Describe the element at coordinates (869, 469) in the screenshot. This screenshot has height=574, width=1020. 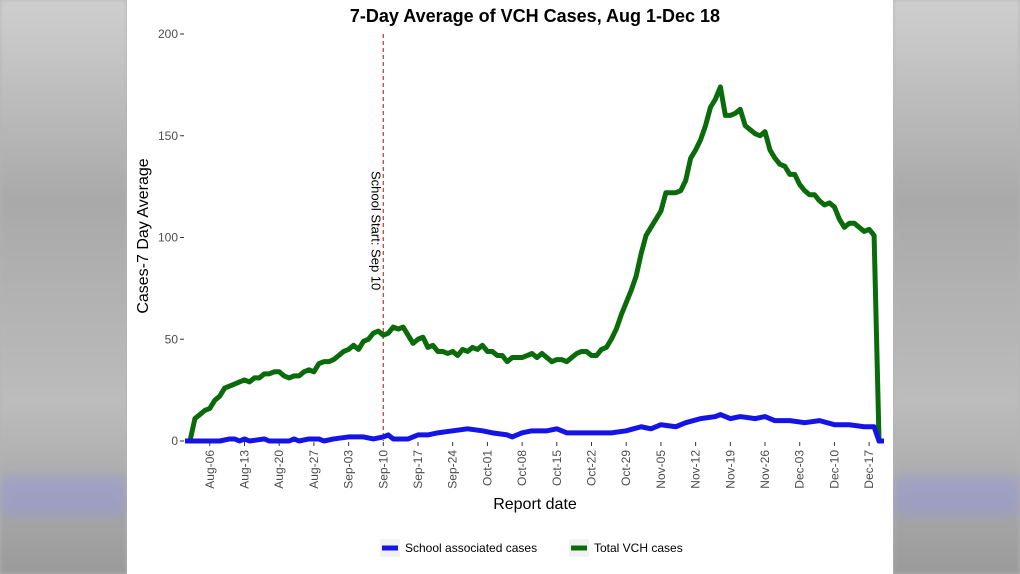
I see `x-tick-label: Dec-17` at that location.